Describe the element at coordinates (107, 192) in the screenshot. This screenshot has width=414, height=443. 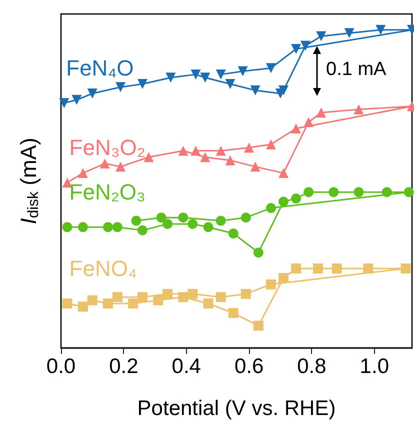
I see `series-label: FeN₂O₃` at that location.